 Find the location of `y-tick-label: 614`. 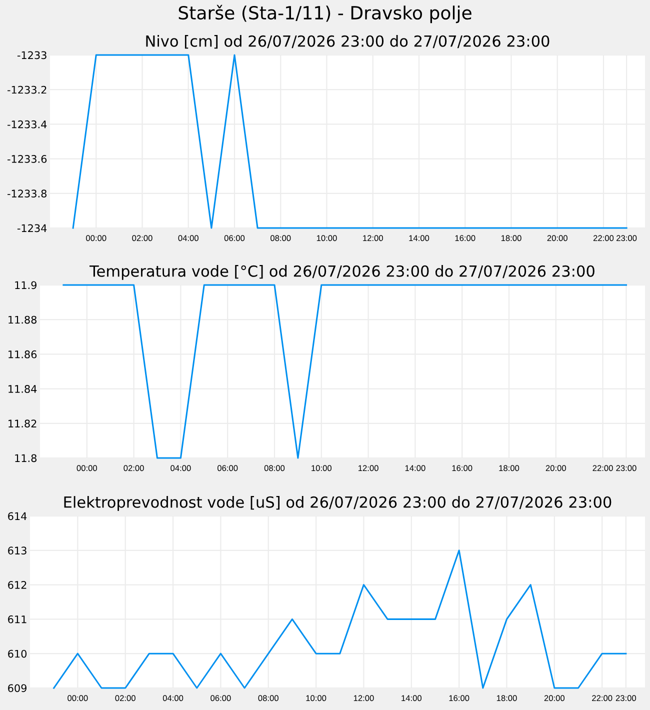

y-tick-label: 614 is located at coordinates (17, 516).